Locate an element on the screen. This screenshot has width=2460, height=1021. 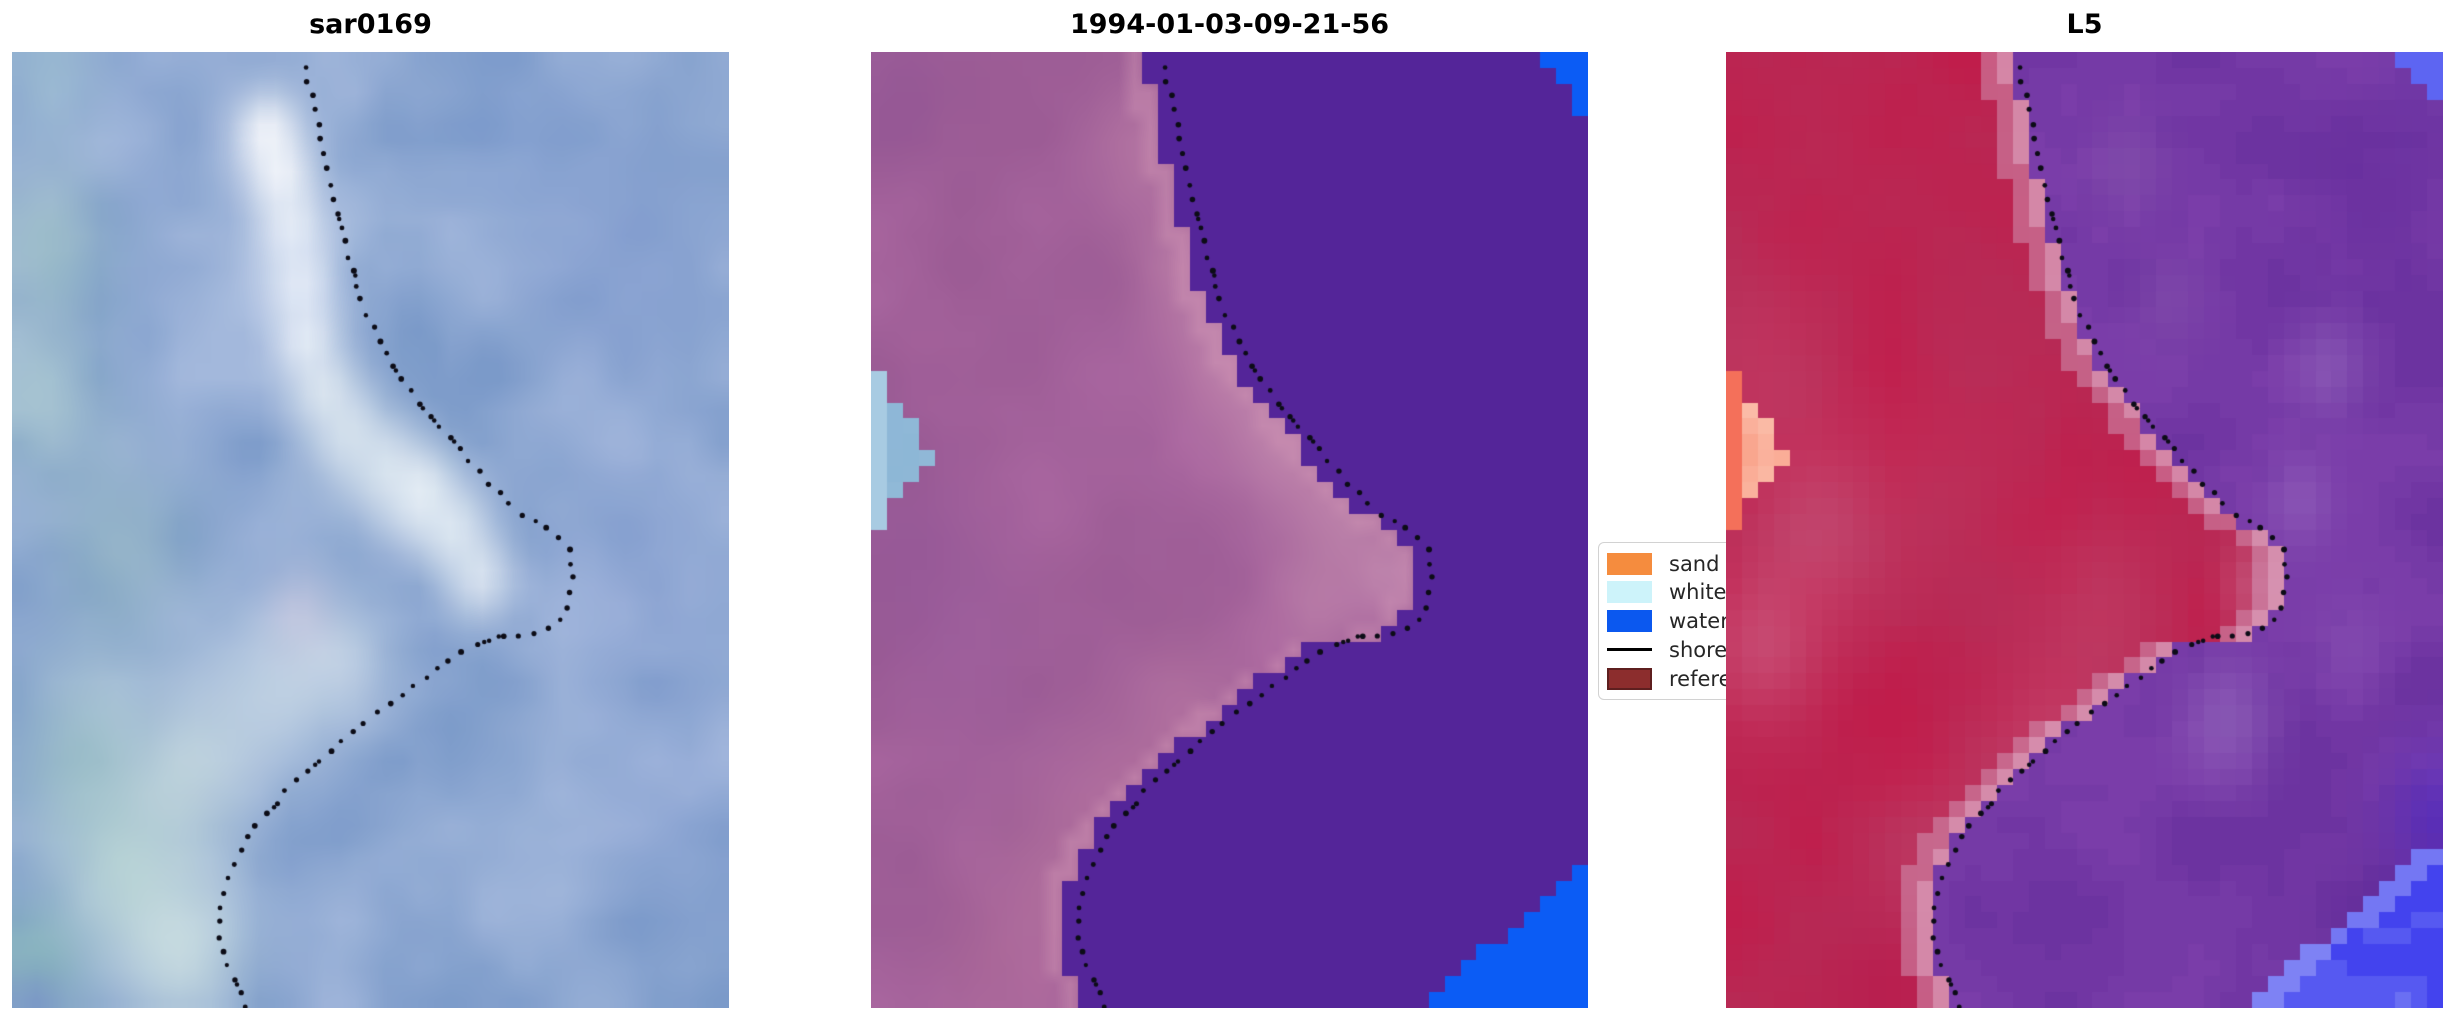
reference-swatch is located at coordinates (1629, 678).